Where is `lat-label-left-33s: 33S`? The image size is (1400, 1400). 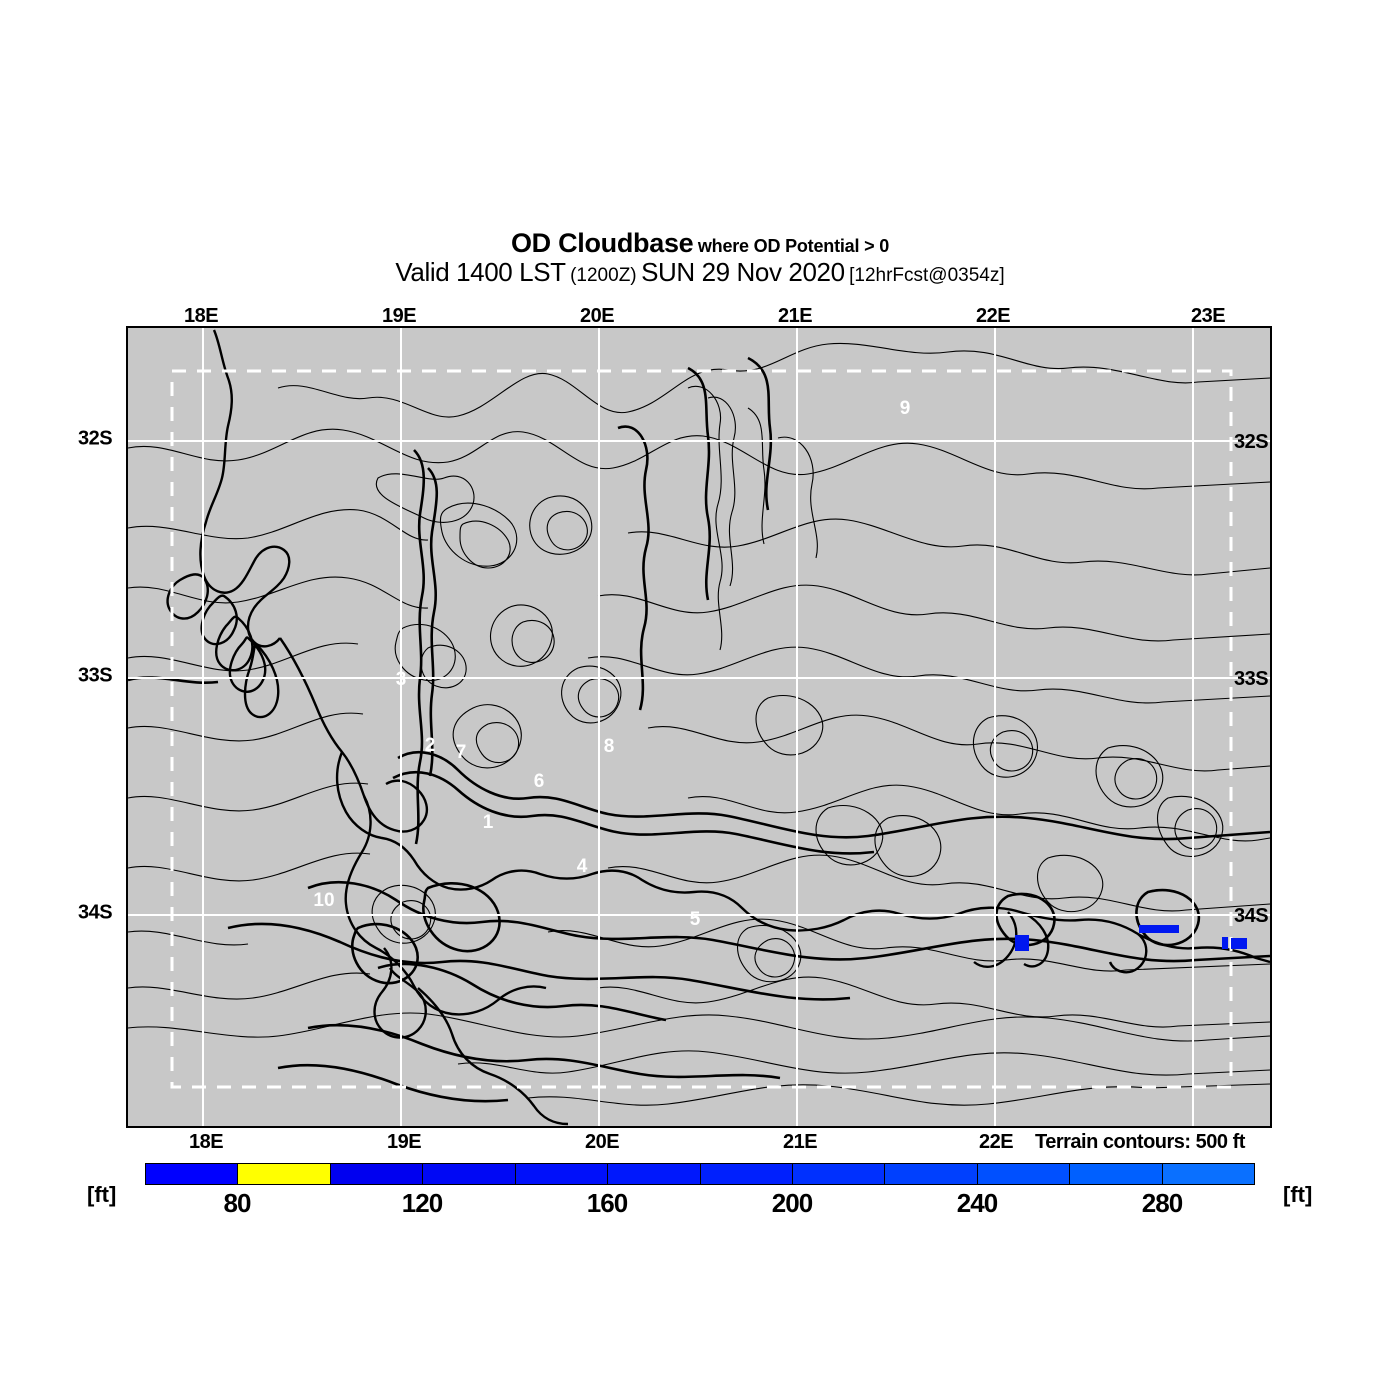
lat-label-left-33s: 33S is located at coordinates (95, 675).